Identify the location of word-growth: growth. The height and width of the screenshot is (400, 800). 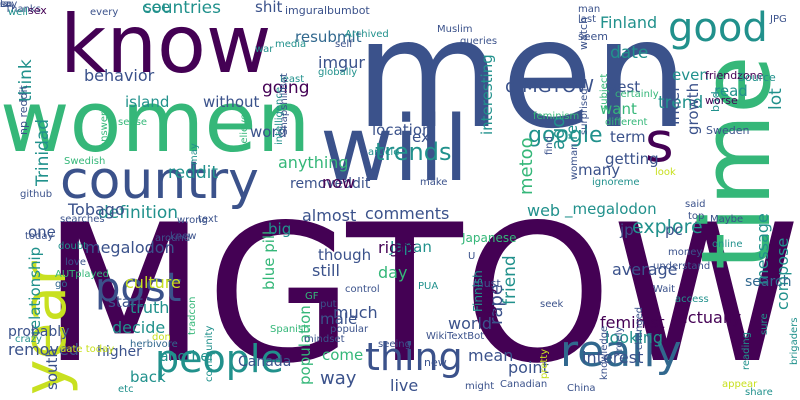
(693, 108).